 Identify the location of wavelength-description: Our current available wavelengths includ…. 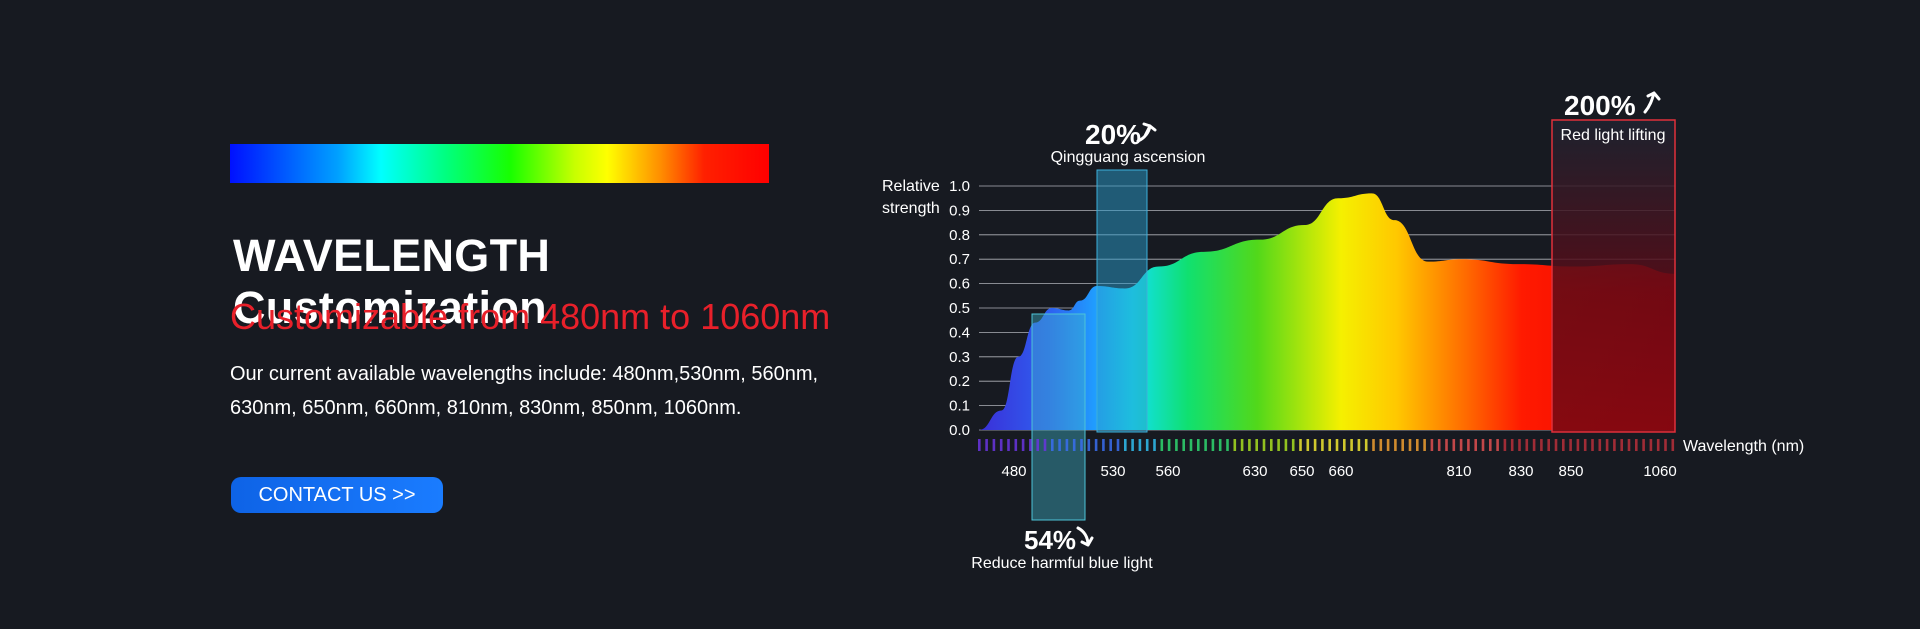
(550, 391).